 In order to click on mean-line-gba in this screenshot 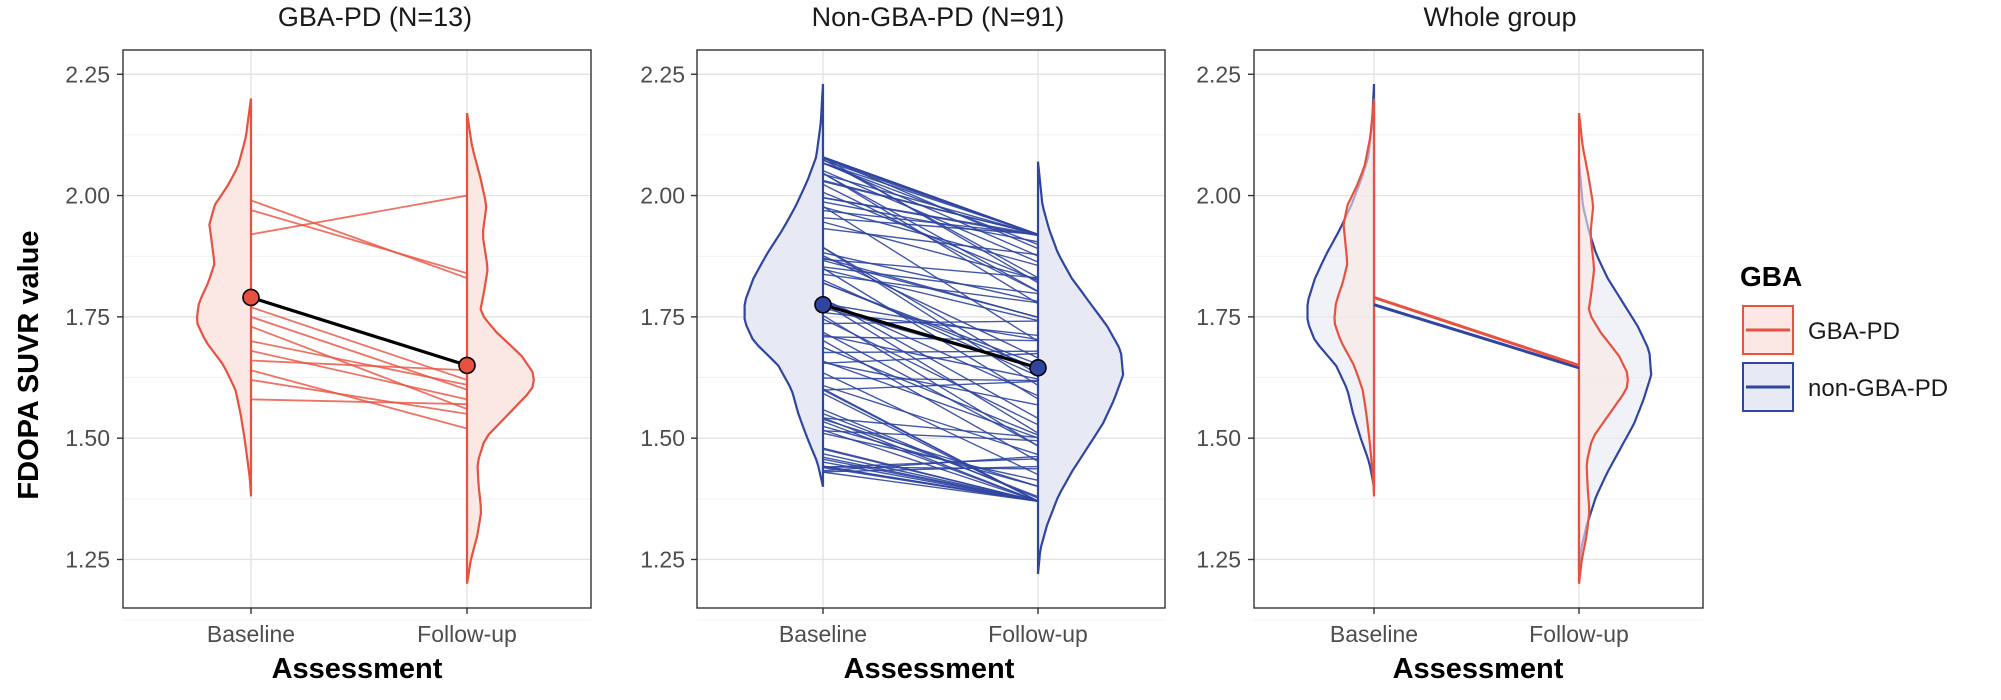, I will do `click(1476, 331)`.